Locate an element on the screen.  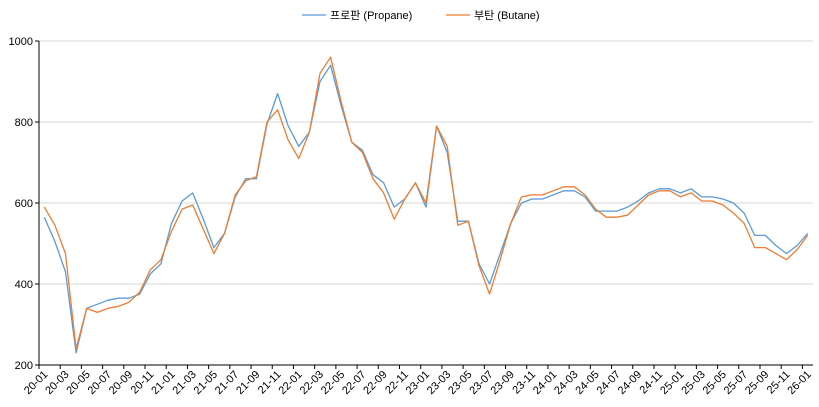
x-tick-label: 23-09 is located at coordinates (503, 383).